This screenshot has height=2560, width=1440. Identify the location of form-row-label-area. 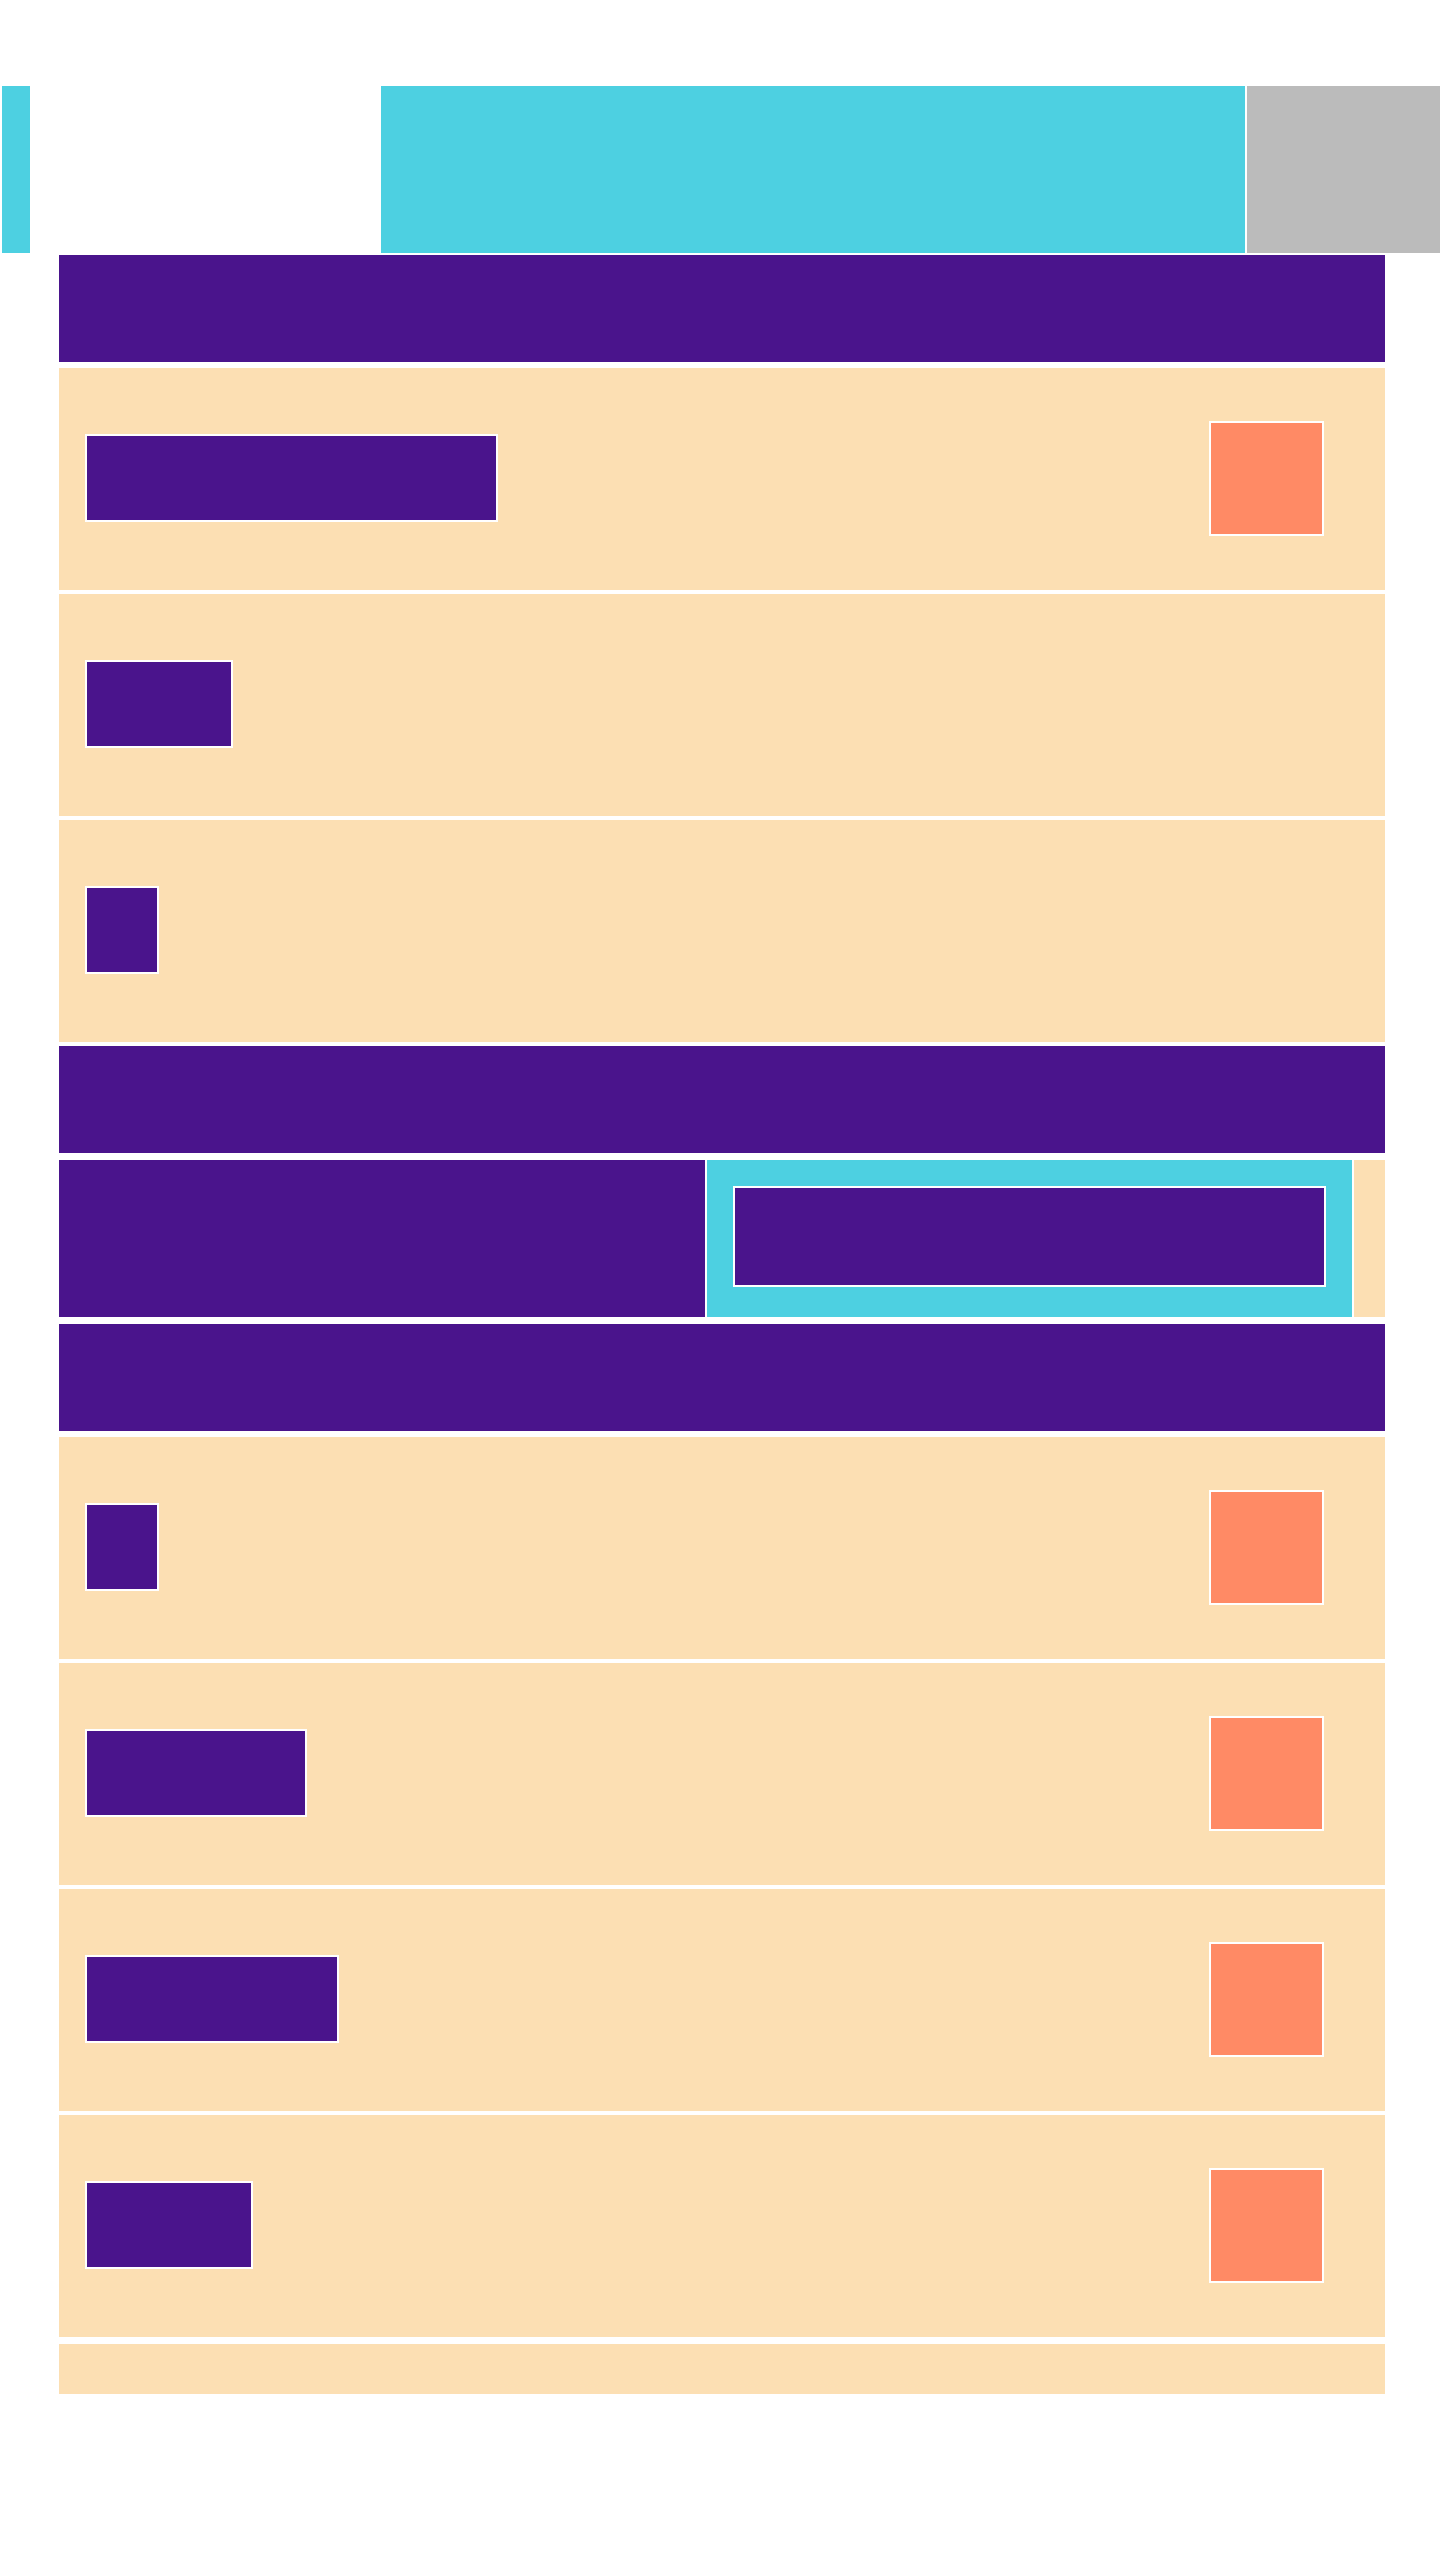
(382, 1238).